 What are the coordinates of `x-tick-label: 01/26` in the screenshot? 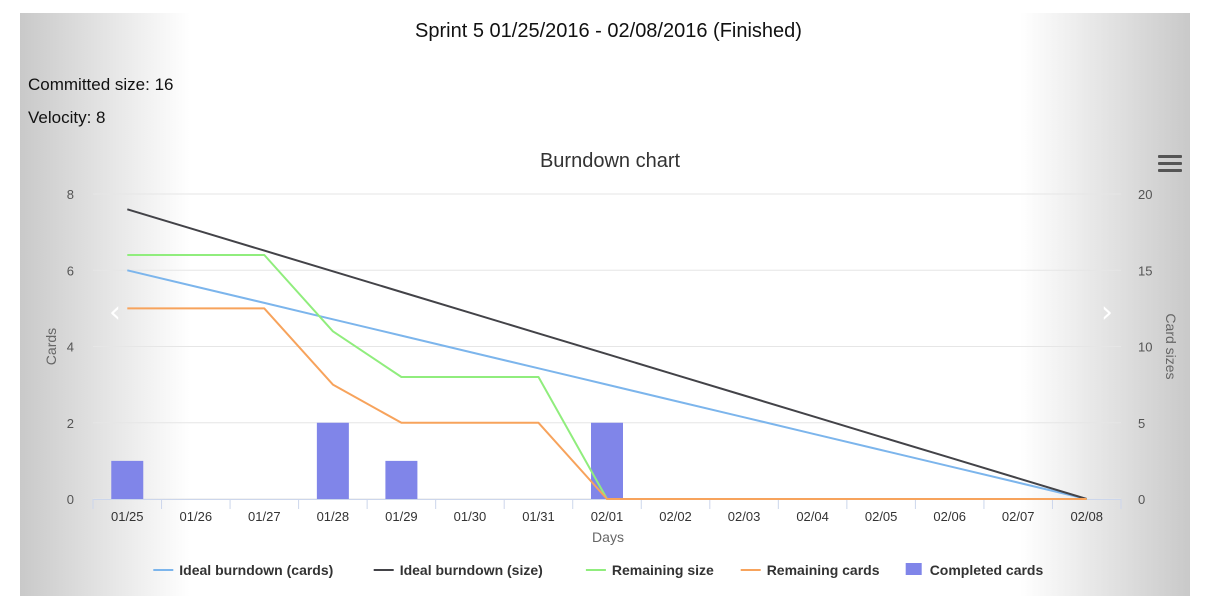 It's located at (196, 516).